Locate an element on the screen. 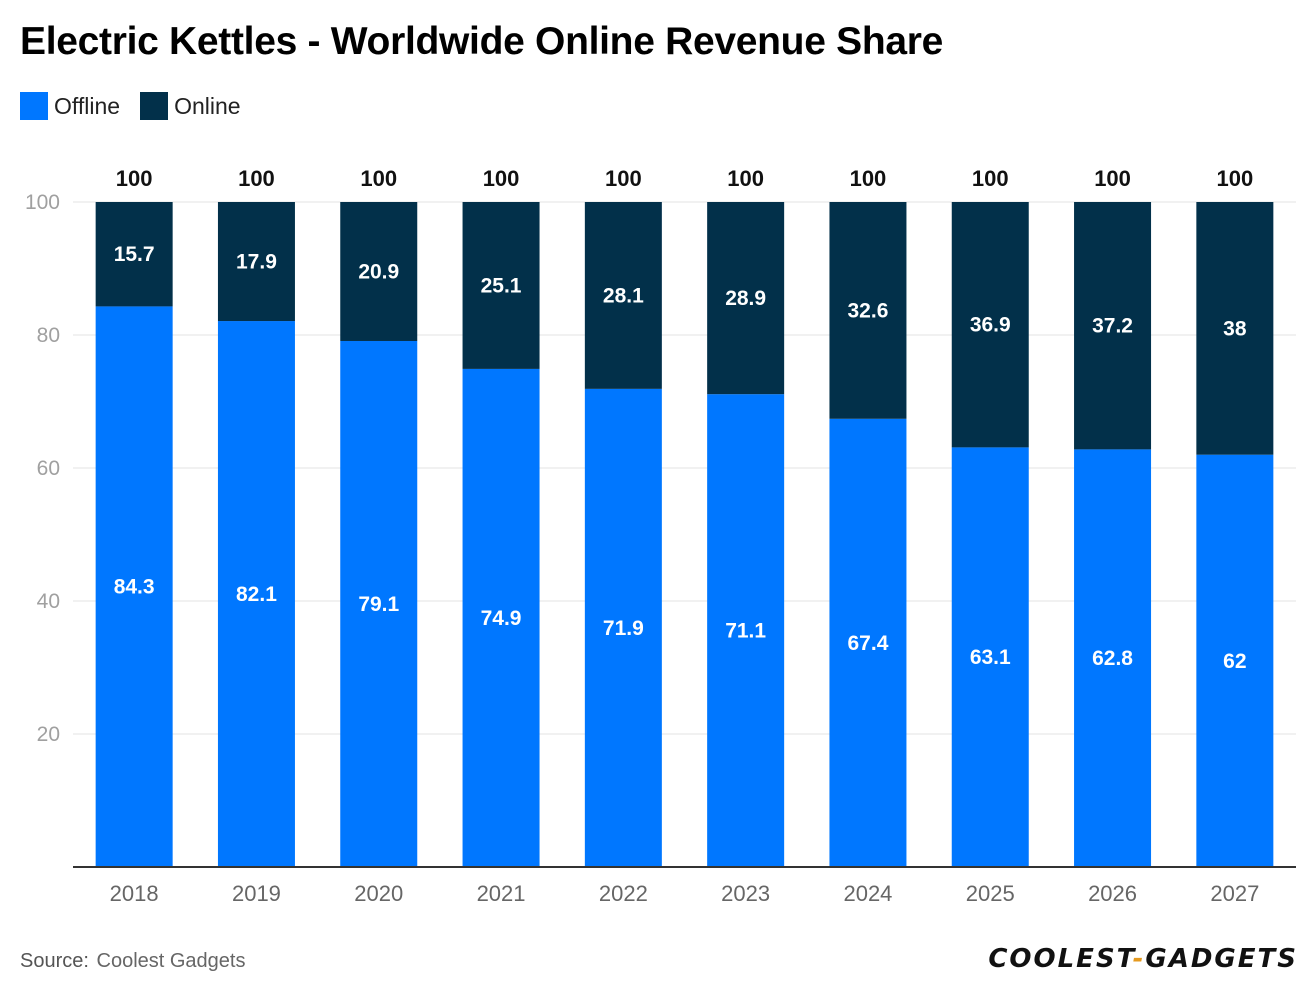  data-label-online: 38 is located at coordinates (1235, 328).